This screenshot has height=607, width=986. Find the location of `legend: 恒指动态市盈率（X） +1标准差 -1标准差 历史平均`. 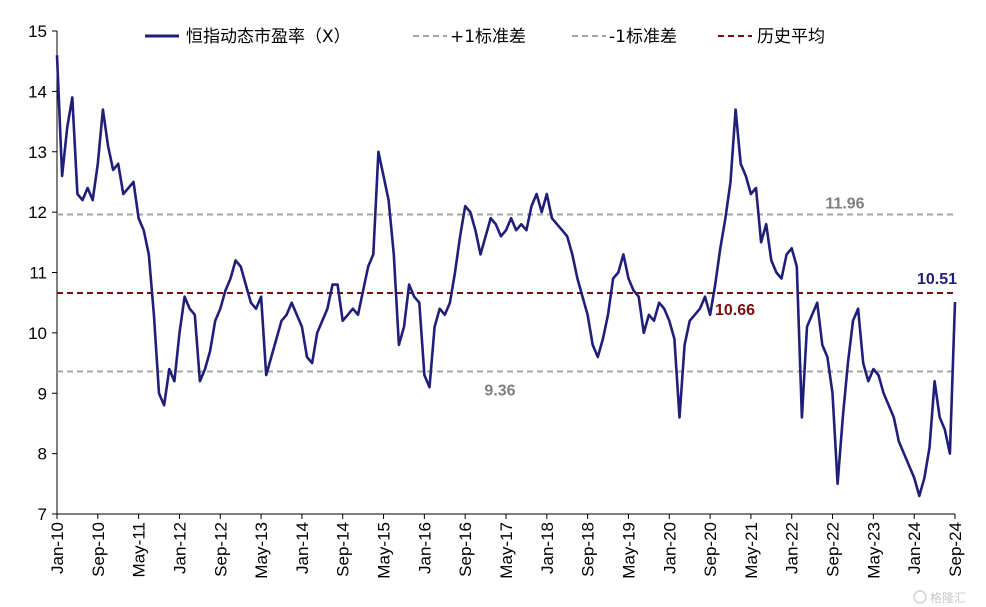

legend: 恒指动态市盈率（X） +1标准差 -1标准差 历史平均 is located at coordinates (485, 37).